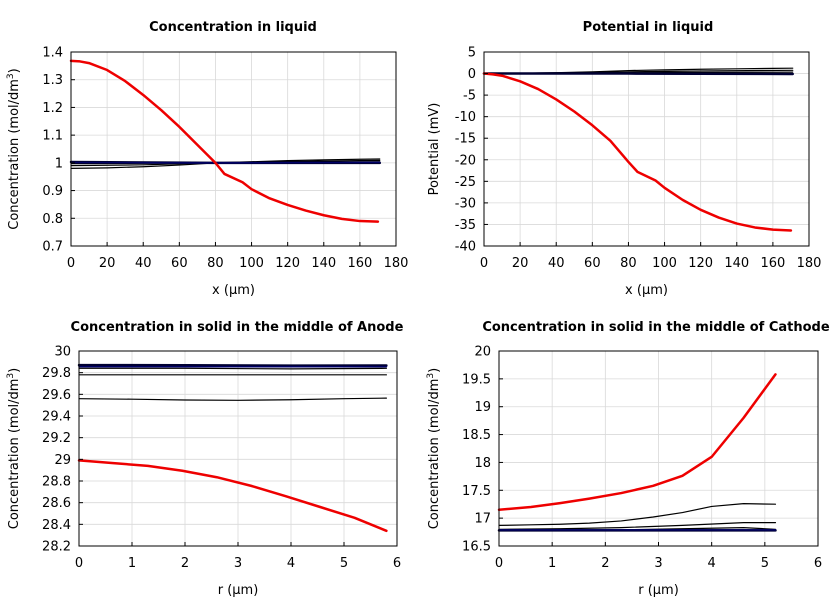 The width and height of the screenshot is (840, 600). I want to click on y-tick-label: -5, so click(469, 96).